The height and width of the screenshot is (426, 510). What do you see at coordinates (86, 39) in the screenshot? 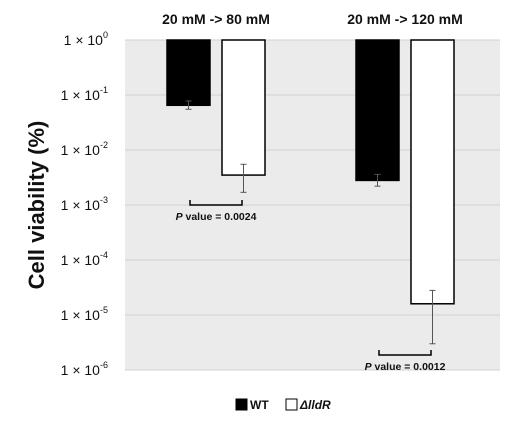
I see `y-tick-label: 1 × 100` at bounding box center [86, 39].